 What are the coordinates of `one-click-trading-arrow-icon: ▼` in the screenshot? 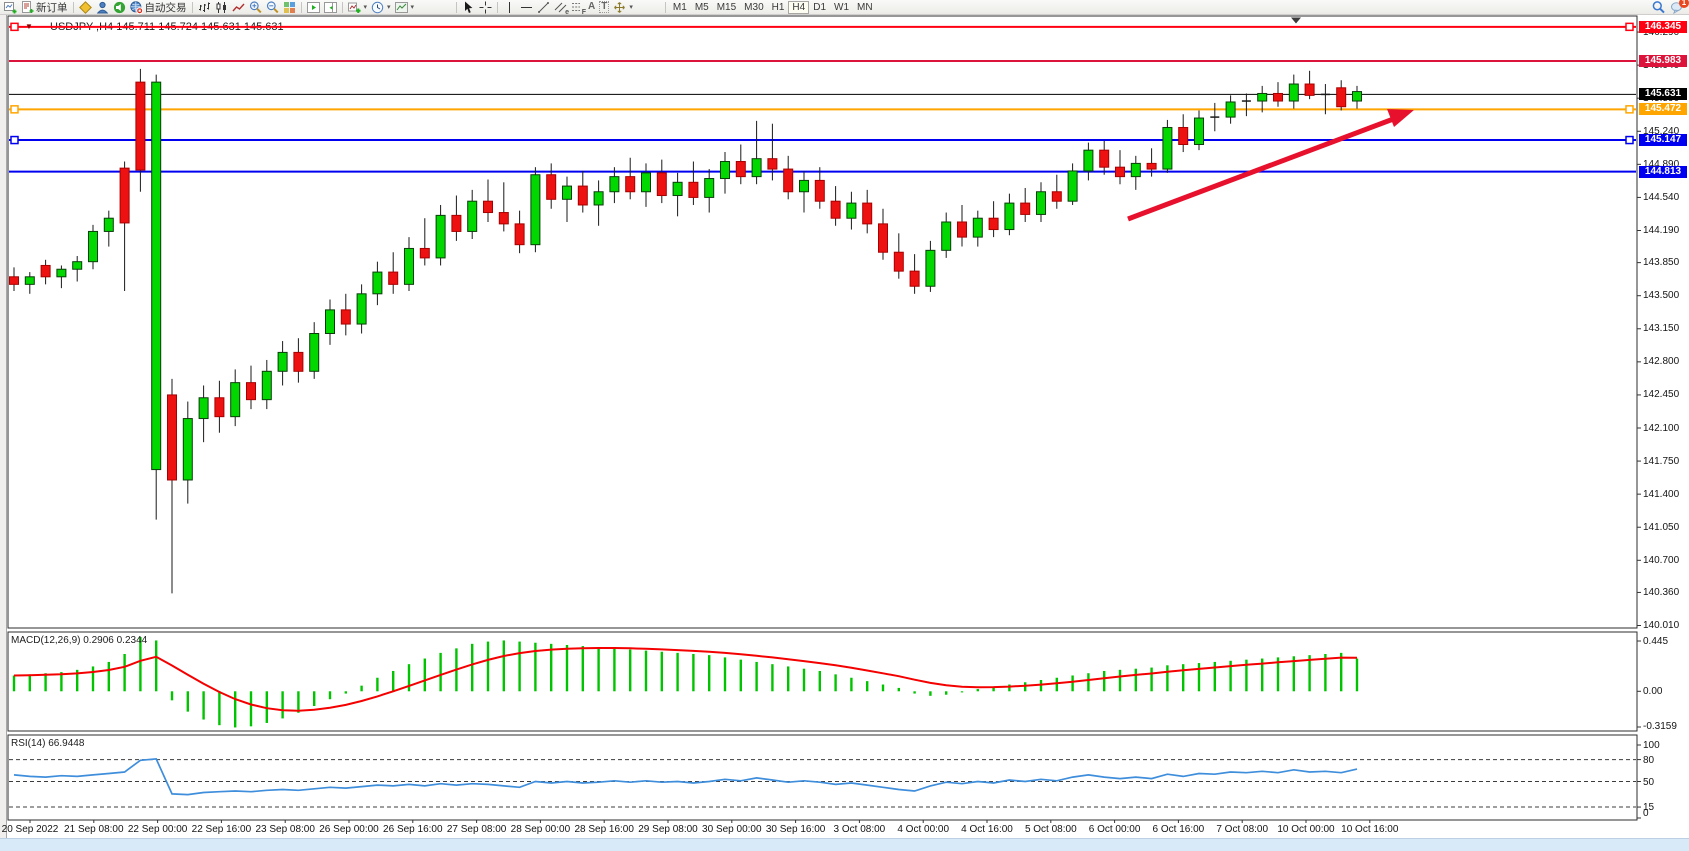 It's located at (29, 26).